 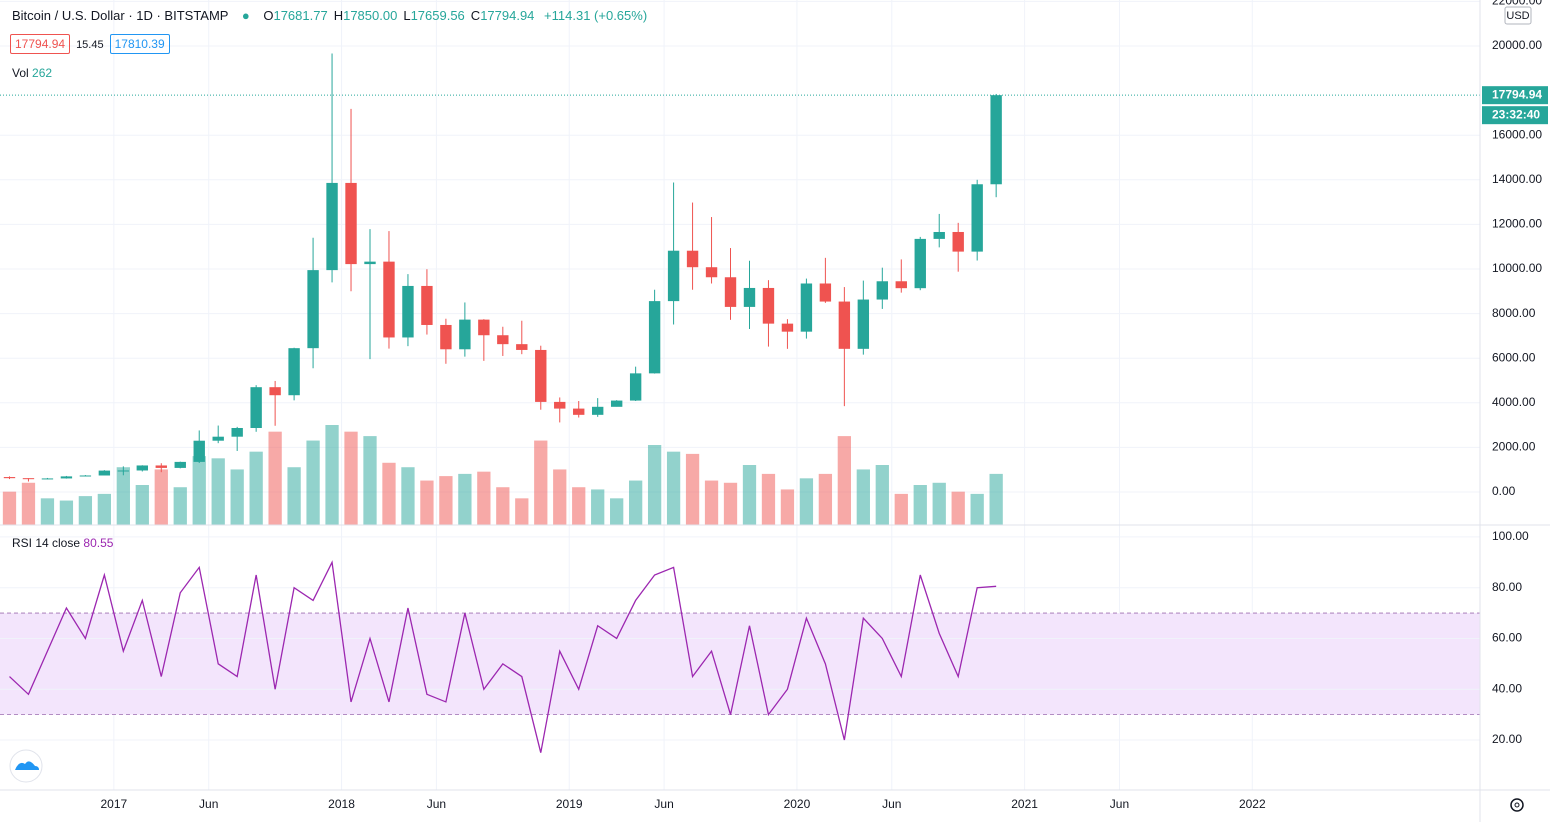 What do you see at coordinates (42, 73) in the screenshot?
I see `vol-value: 262` at bounding box center [42, 73].